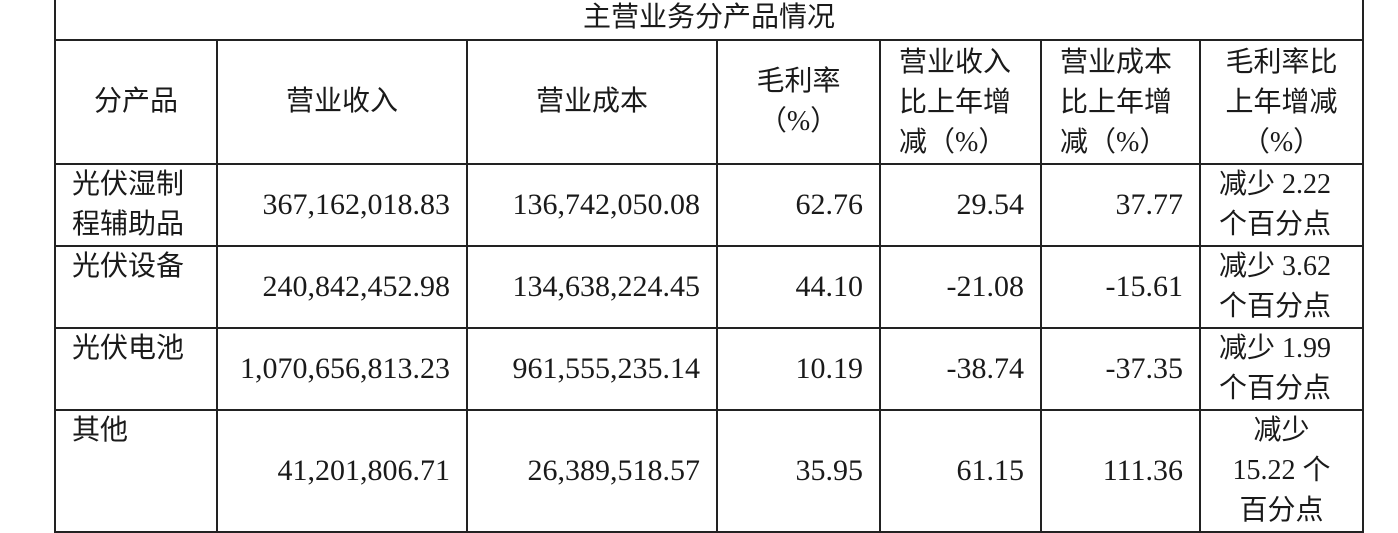 The height and width of the screenshot is (533, 1398). I want to click on revenue-cell: 367,162,018.83, so click(342, 205).